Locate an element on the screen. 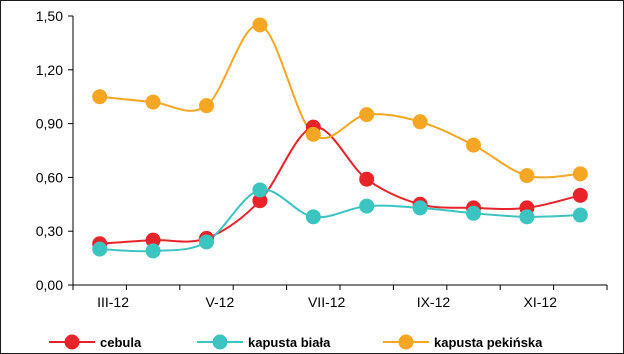 Image resolution: width=624 pixels, height=354 pixels. y-tick-label: 1,20 is located at coordinates (49, 70).